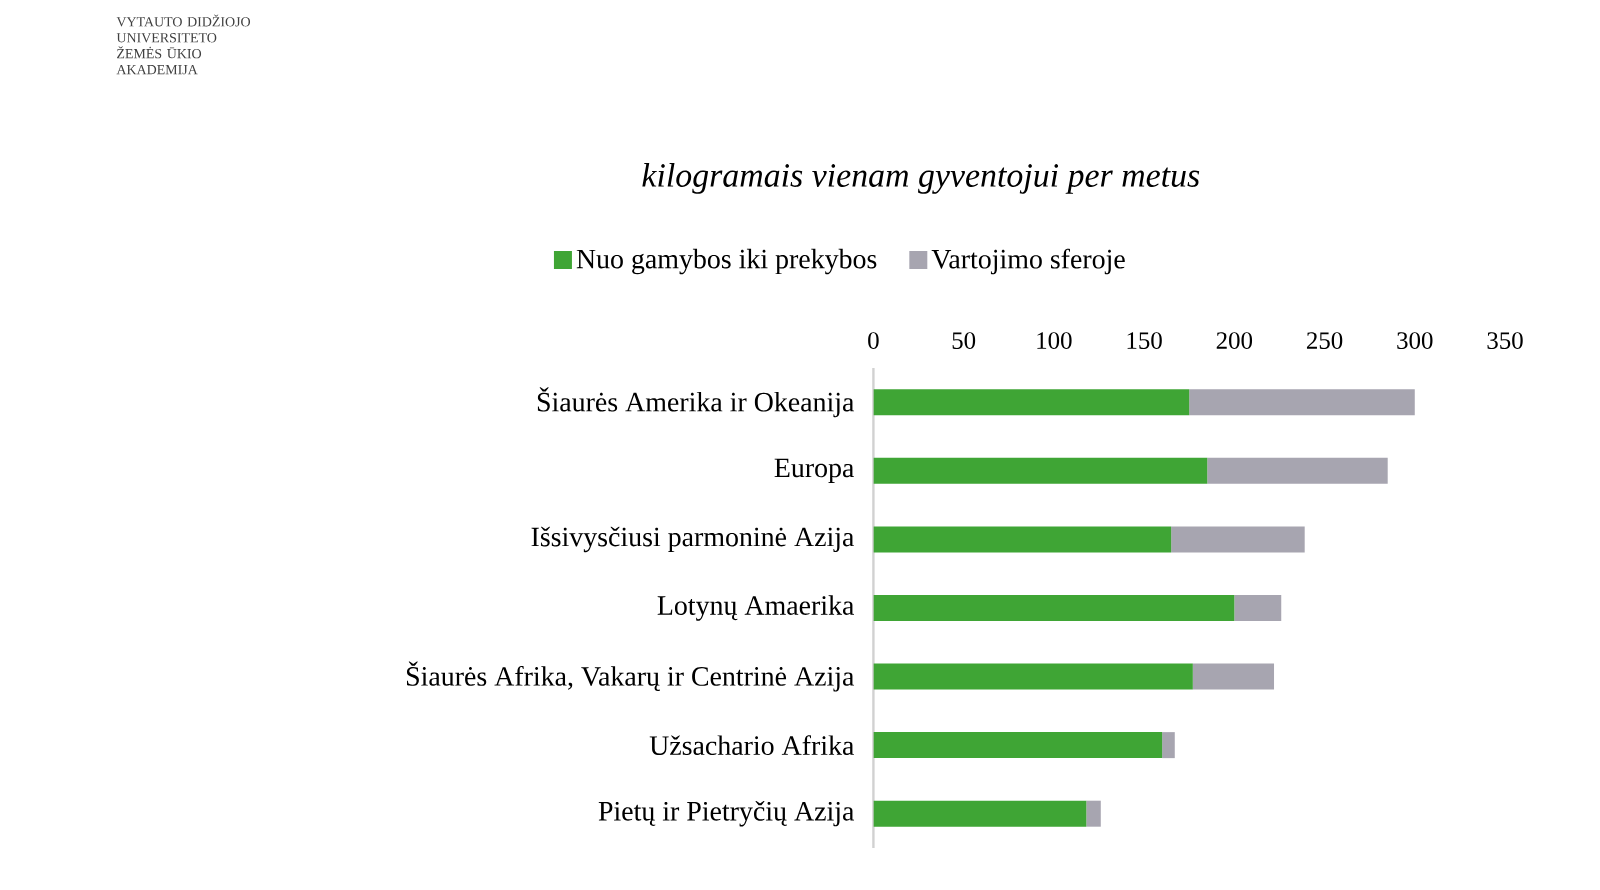 The image size is (1600, 890). Describe the element at coordinates (1505, 340) in the screenshot. I see `x-tick-label: 350` at that location.